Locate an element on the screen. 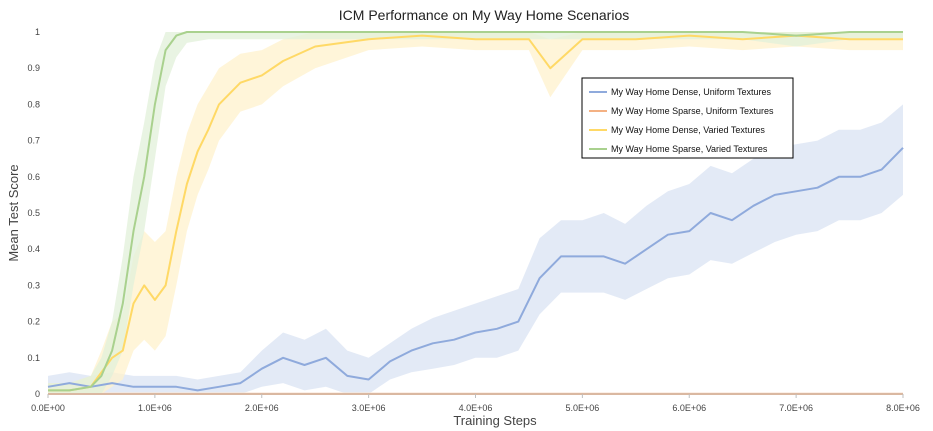 The width and height of the screenshot is (933, 431). legend-box is located at coordinates (687, 118).